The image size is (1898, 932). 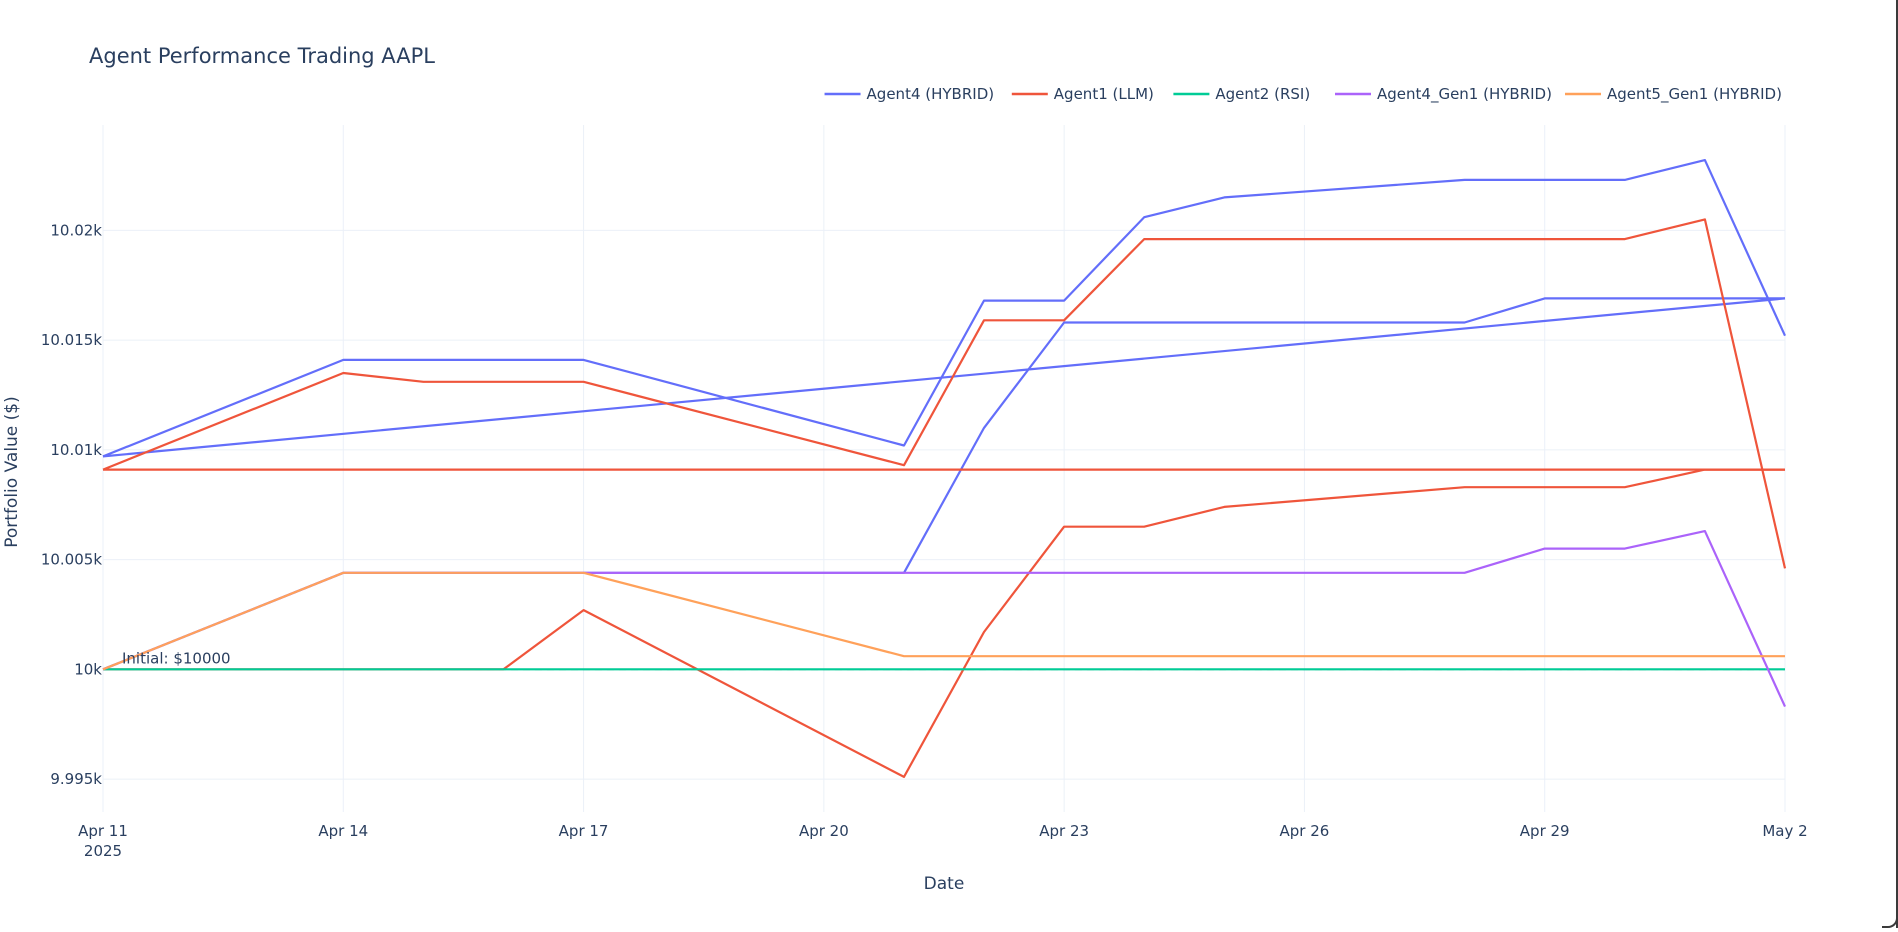 I want to click on y-tick-label: 10.01k, so click(x=76, y=450).